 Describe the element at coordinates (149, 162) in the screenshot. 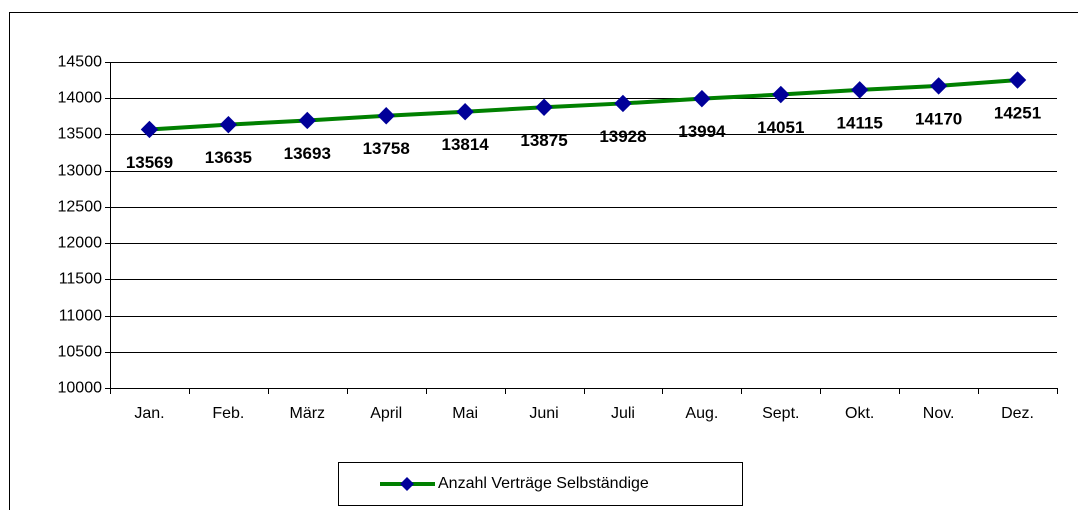

I see `data-label: 13569` at that location.